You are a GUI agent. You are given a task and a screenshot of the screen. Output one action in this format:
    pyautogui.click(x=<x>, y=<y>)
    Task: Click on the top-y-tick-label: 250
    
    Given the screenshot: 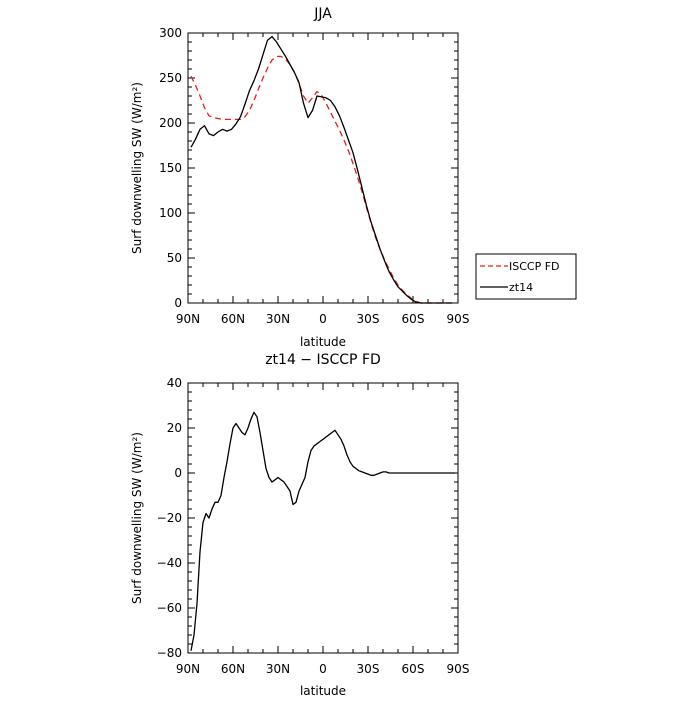 What is the action you would take?
    pyautogui.click(x=170, y=78)
    